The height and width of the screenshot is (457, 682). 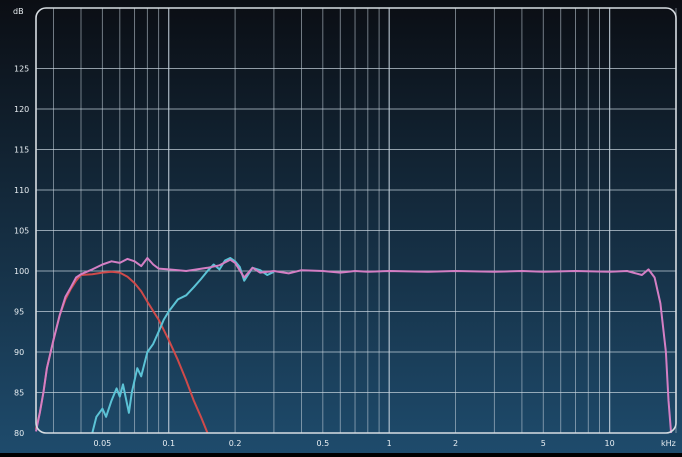 I want to click on y-axis-unit-label: dB, so click(x=18, y=11).